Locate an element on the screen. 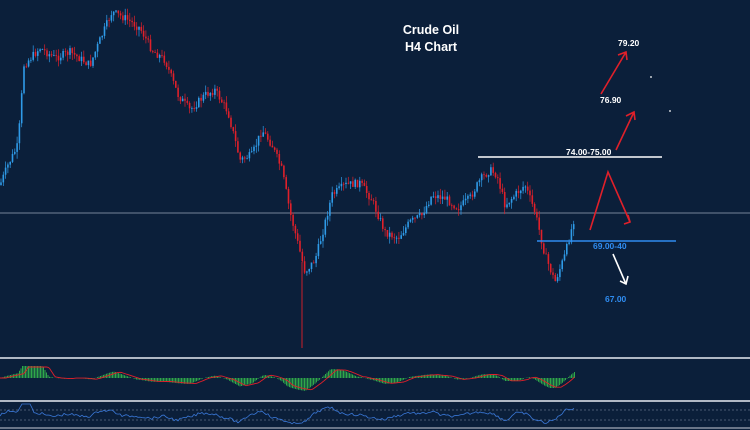 This screenshot has width=750, height=430. projection-arrows is located at coordinates (612, 168).